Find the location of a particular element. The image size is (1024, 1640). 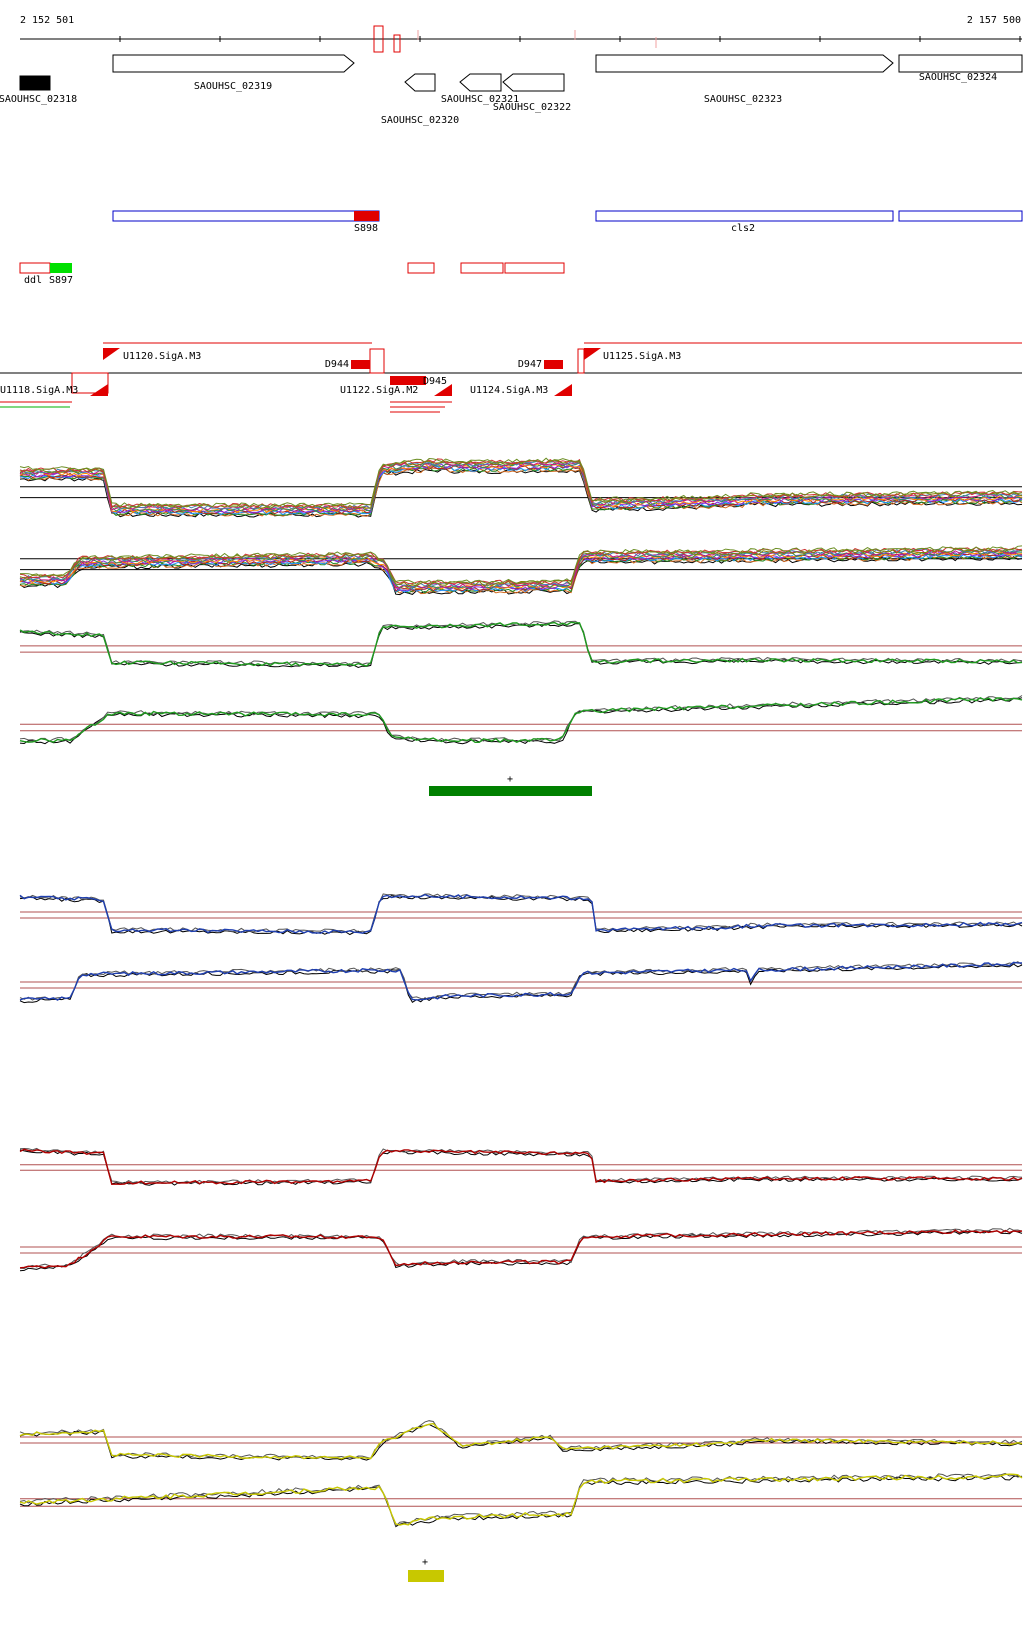

feature-label: ddl is located at coordinates (33, 280).